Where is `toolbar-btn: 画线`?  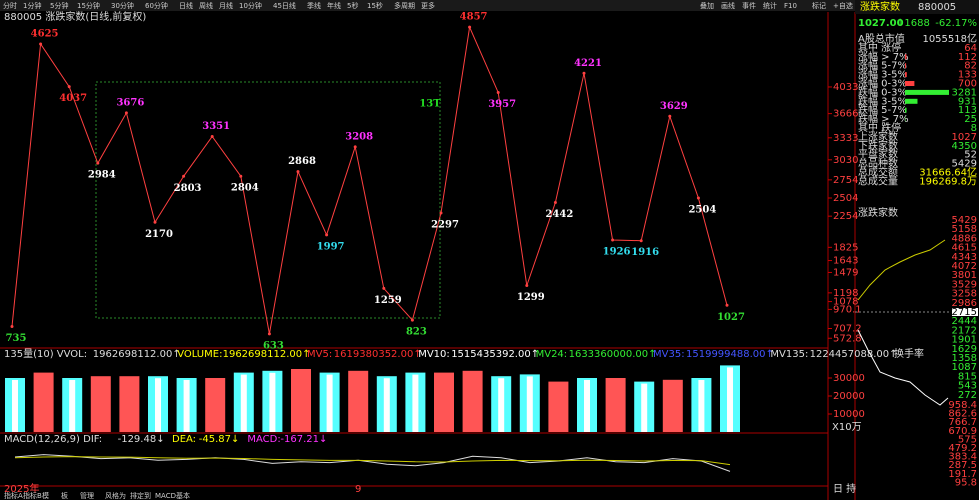
toolbar-btn: 画线 is located at coordinates (728, 5).